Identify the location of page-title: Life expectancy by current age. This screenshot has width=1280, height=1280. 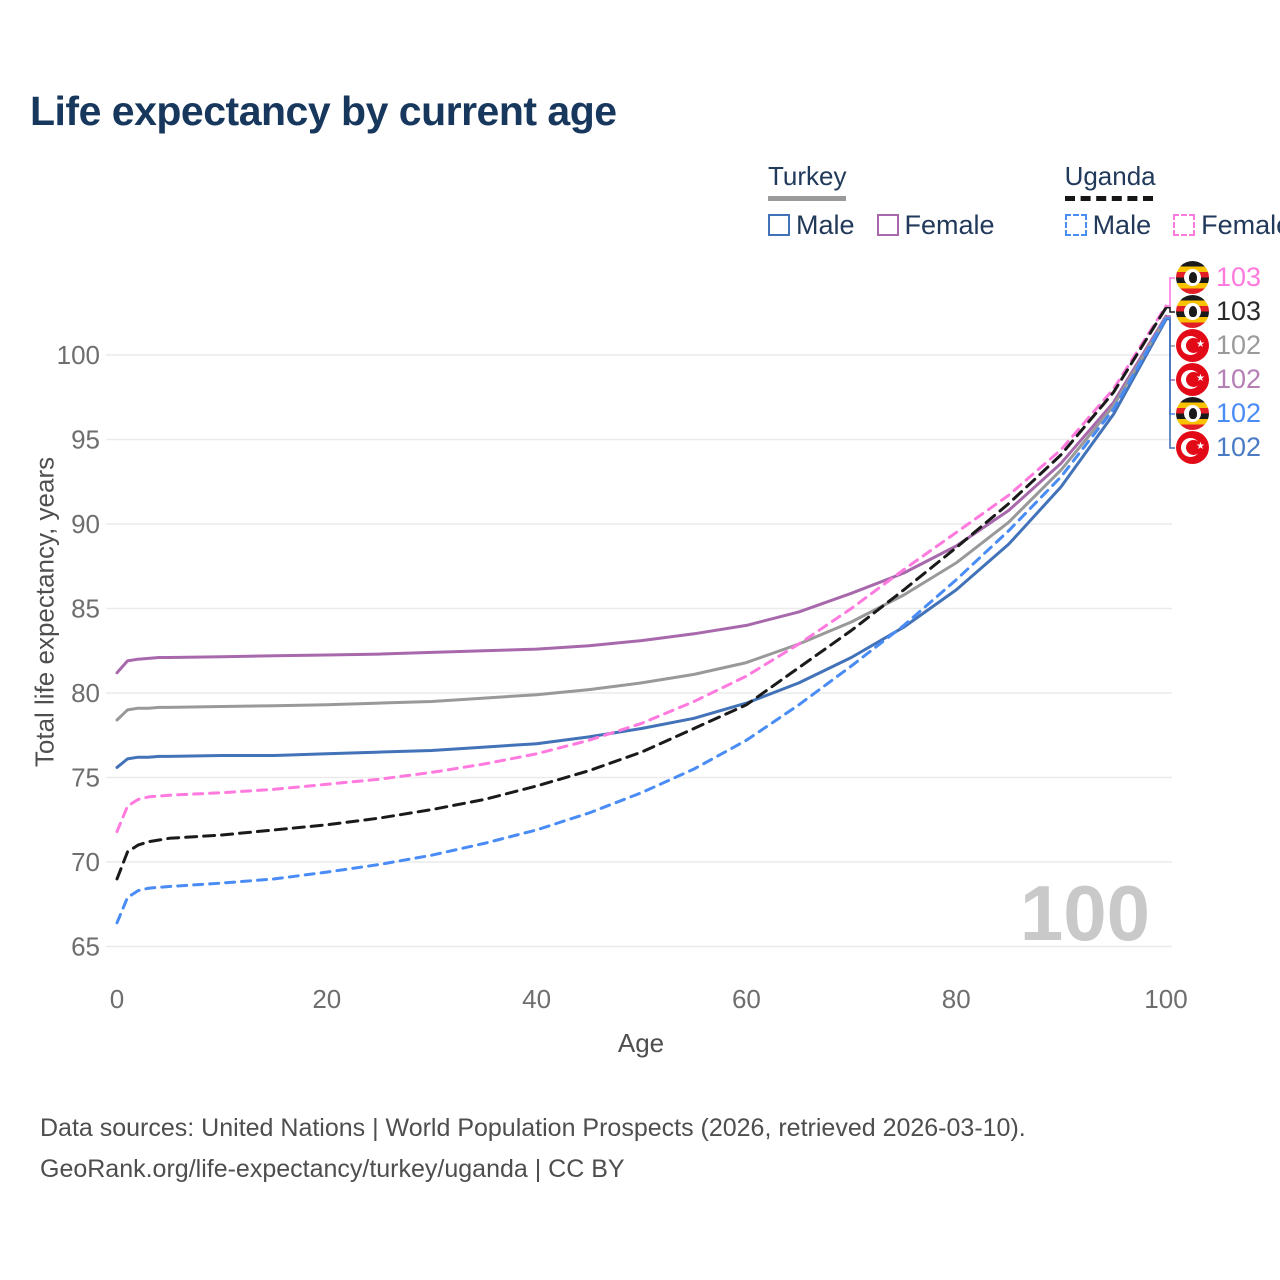
(323, 111).